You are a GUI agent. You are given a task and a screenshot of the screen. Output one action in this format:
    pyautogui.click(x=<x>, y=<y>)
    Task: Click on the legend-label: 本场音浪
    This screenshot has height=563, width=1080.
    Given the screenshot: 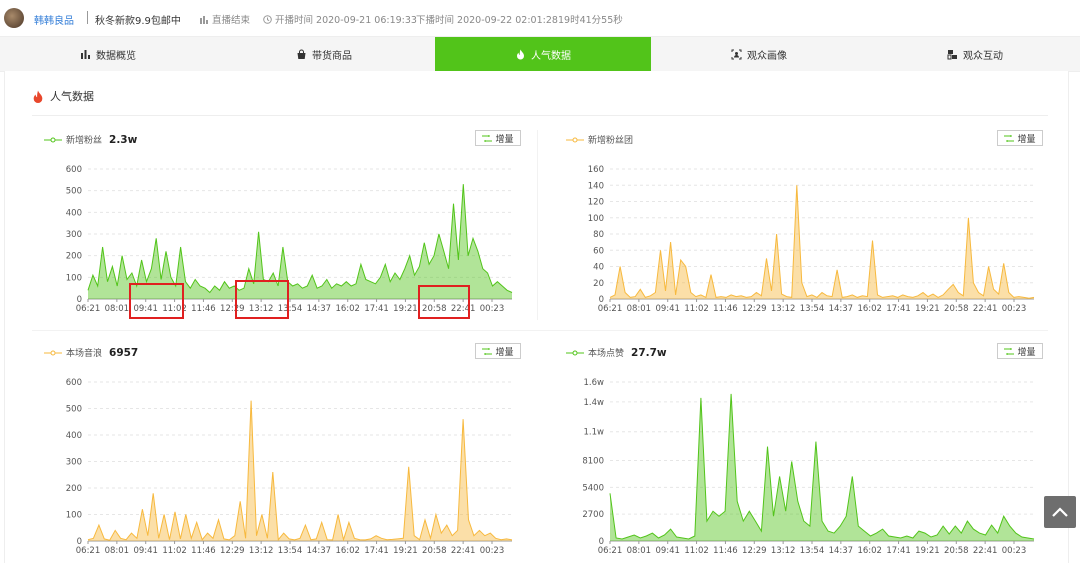 What is the action you would take?
    pyautogui.click(x=84, y=354)
    